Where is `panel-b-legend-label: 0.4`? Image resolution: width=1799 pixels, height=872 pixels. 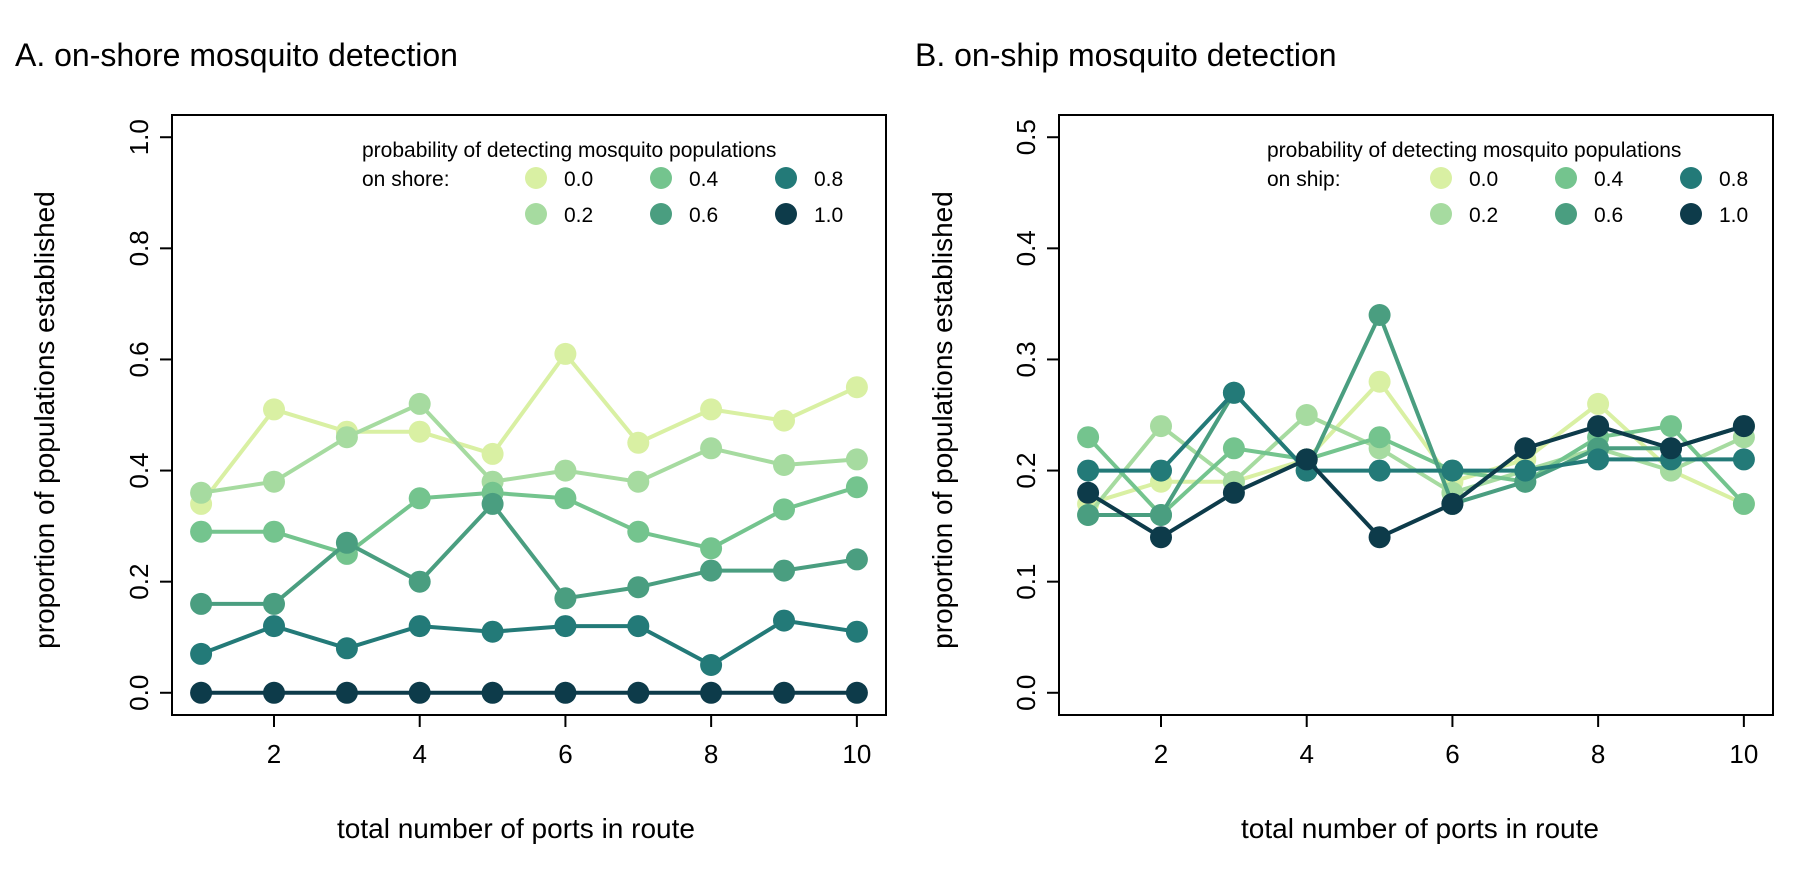
panel-b-legend-label: 0.4 is located at coordinates (1609, 179).